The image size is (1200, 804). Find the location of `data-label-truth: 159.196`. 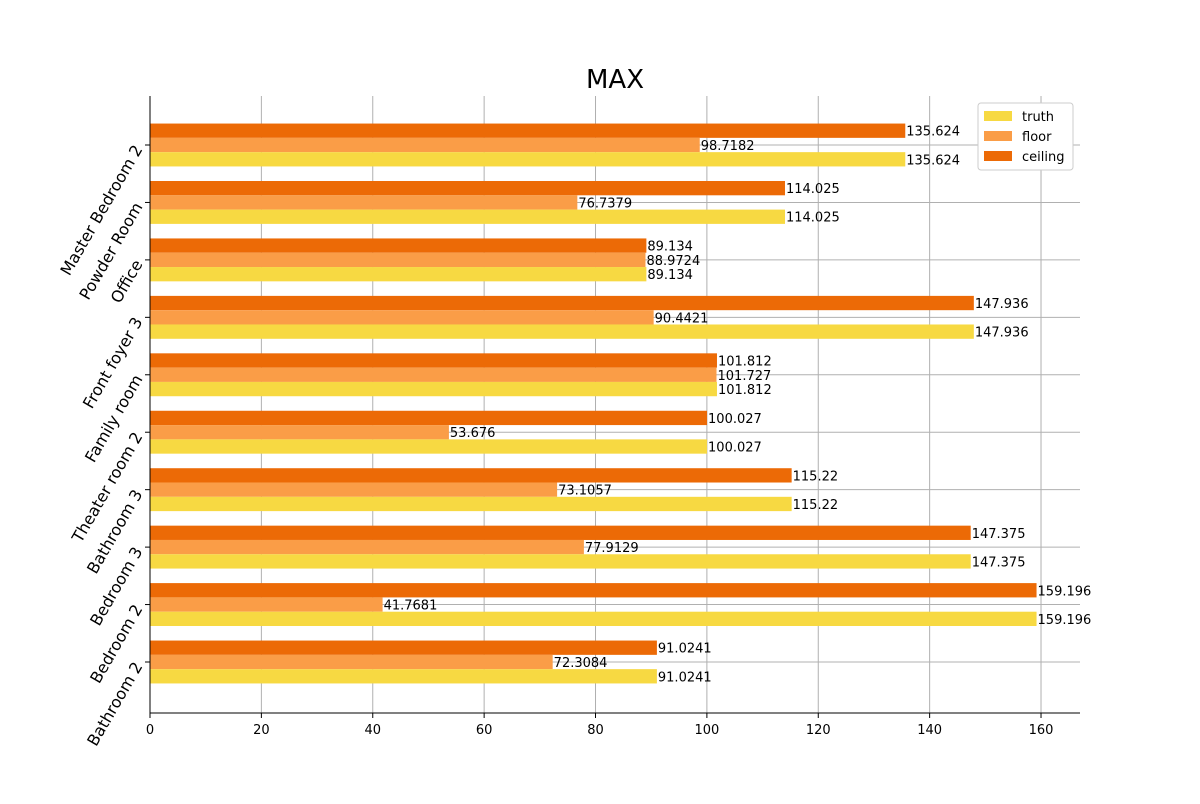

data-label-truth: 159.196 is located at coordinates (1065, 620).